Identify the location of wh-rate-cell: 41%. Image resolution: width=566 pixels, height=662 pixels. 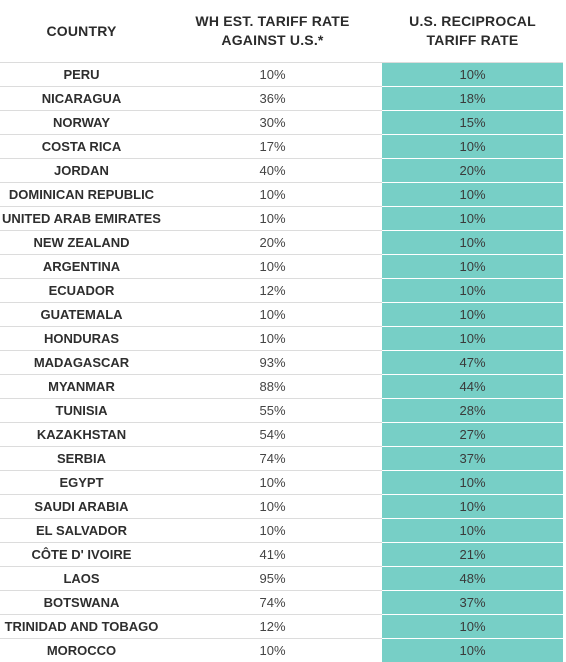
(272, 555).